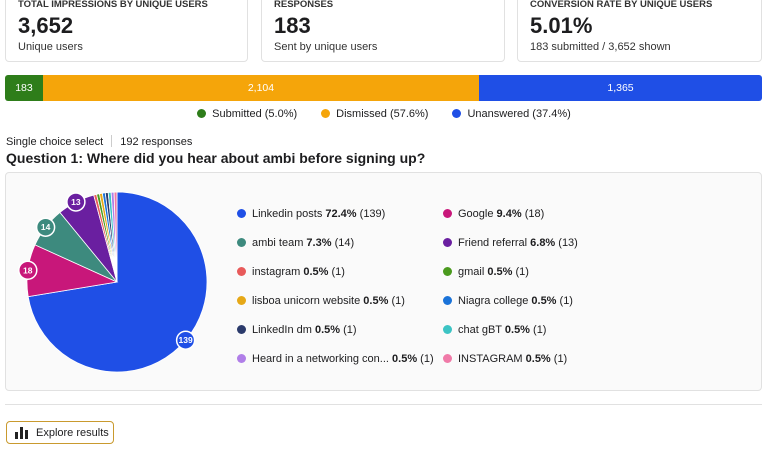  Describe the element at coordinates (276, 272) in the screenshot. I see `legend-name: instagram` at that location.